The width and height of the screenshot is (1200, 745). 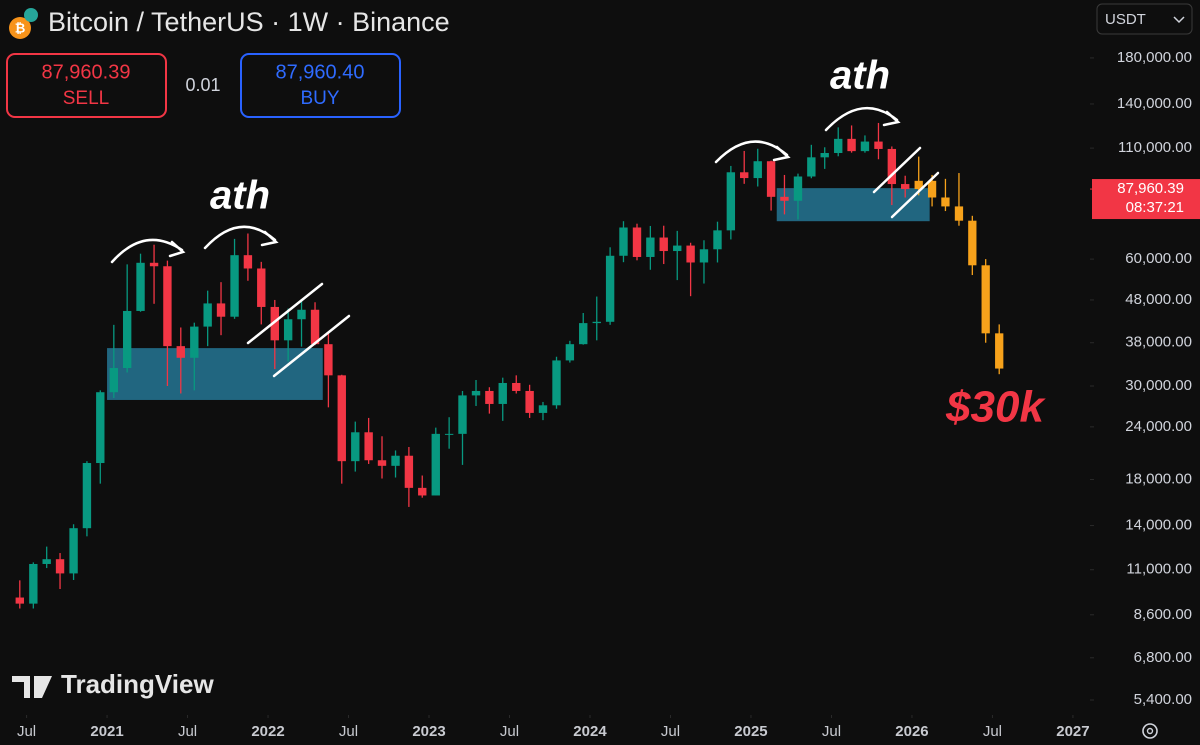 I want to click on brand-logo, so click(x=32, y=687).